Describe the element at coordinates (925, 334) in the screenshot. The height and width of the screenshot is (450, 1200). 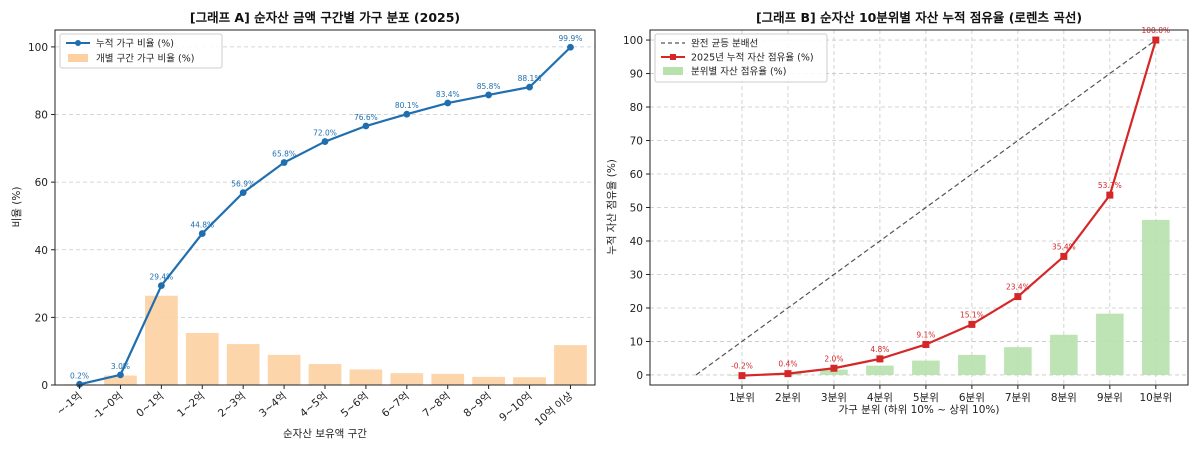
I see `chart-b-data-label: 9.1%` at that location.